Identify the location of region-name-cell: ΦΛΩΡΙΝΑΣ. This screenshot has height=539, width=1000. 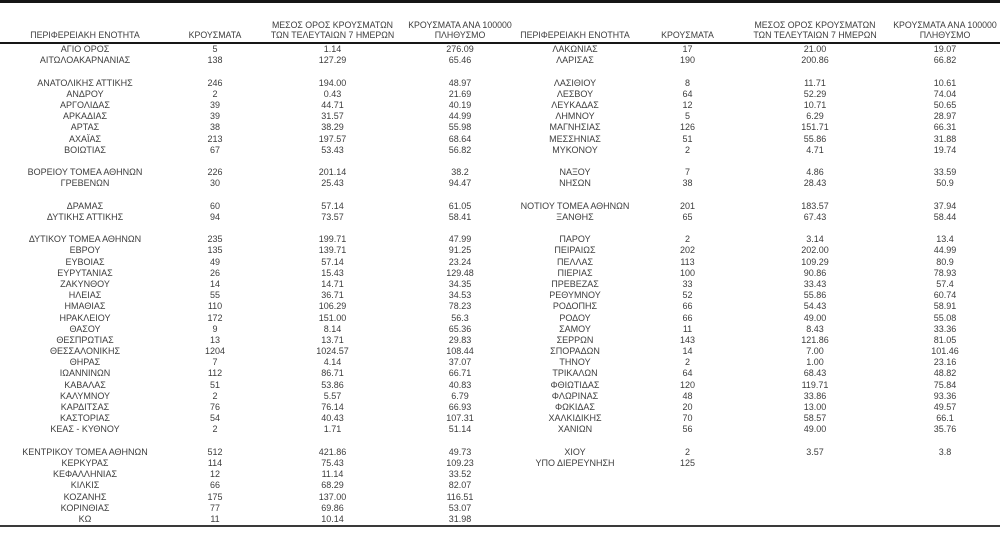
(575, 395).